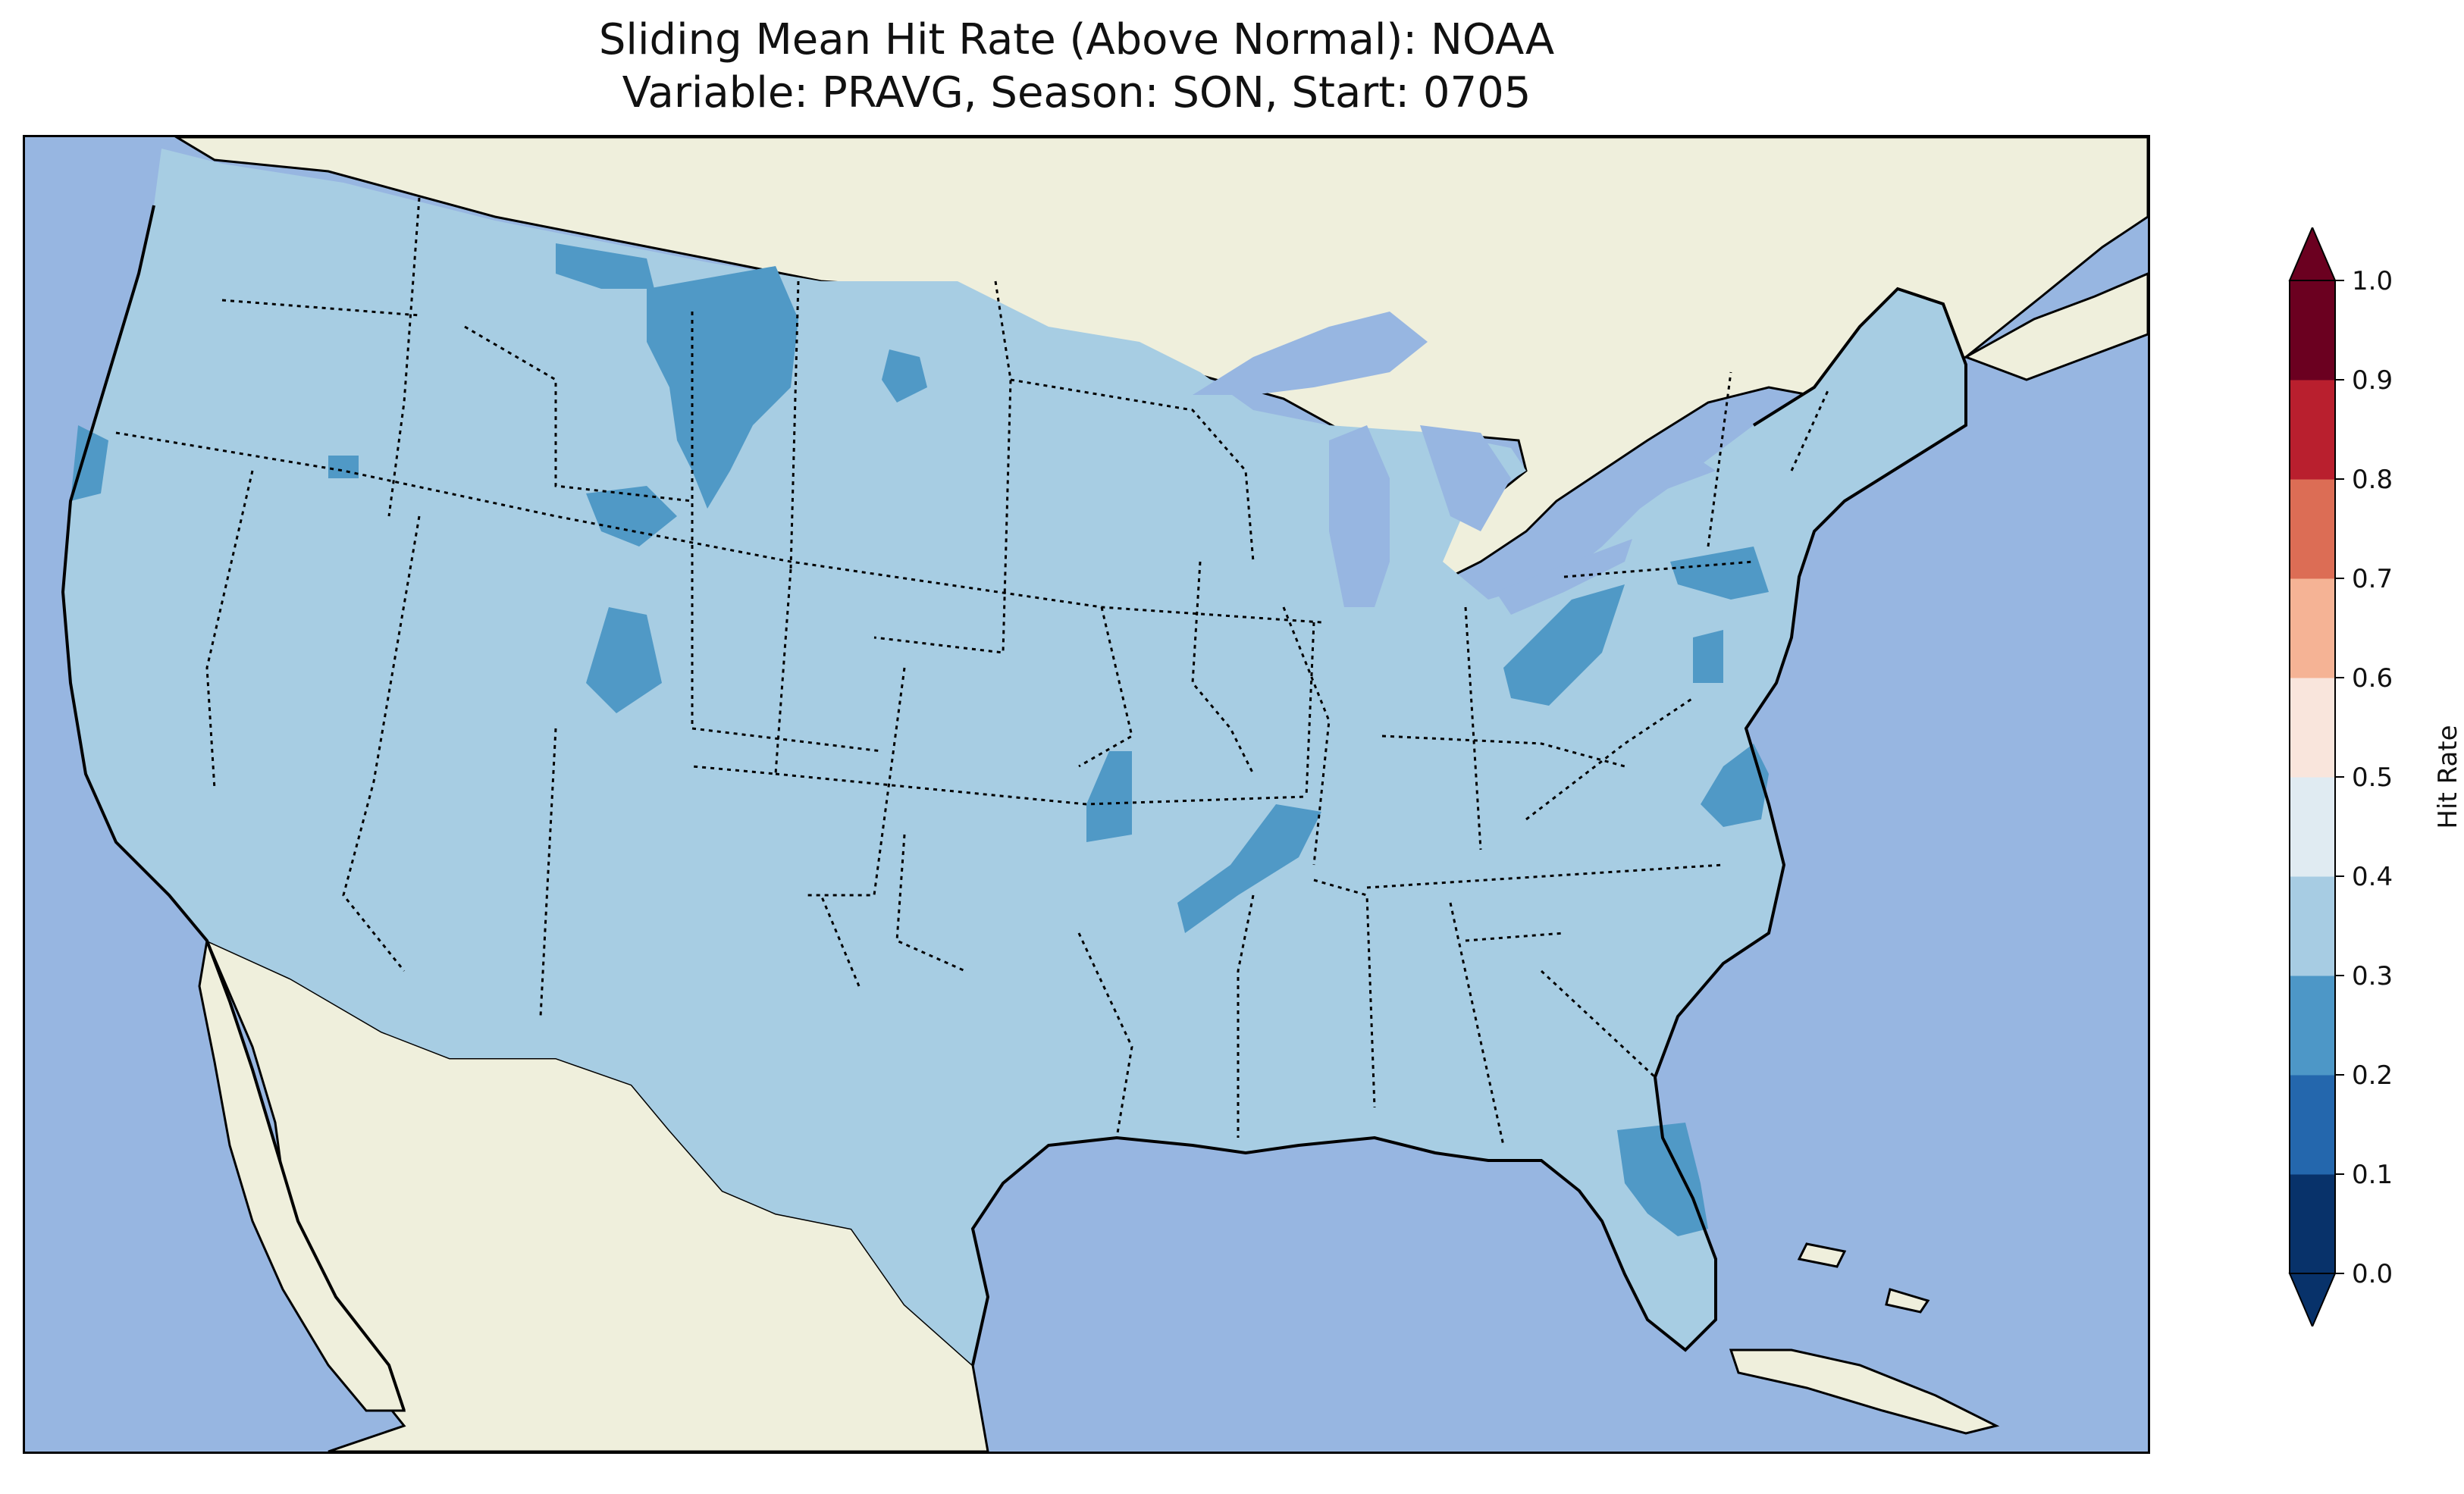 The image size is (2464, 1494). Describe the element at coordinates (624, 660) in the screenshot. I see `region-northern-colorado` at that location.